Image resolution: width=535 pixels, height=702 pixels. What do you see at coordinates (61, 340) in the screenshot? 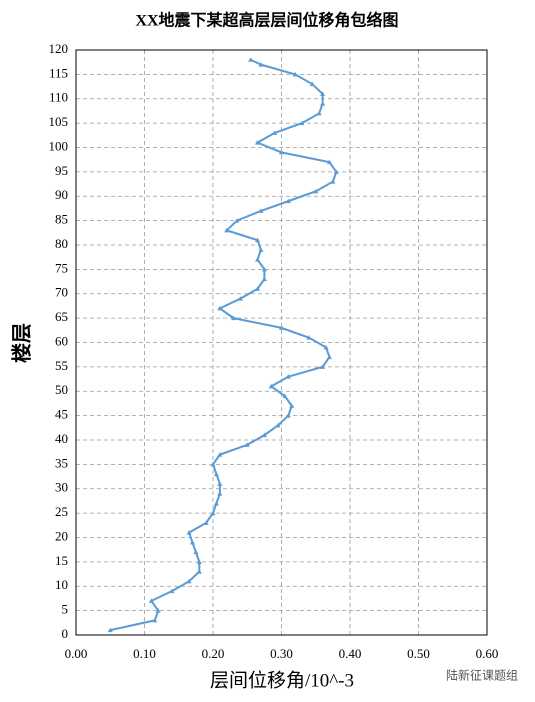
I see `y-tick-label: 60` at bounding box center [61, 340].